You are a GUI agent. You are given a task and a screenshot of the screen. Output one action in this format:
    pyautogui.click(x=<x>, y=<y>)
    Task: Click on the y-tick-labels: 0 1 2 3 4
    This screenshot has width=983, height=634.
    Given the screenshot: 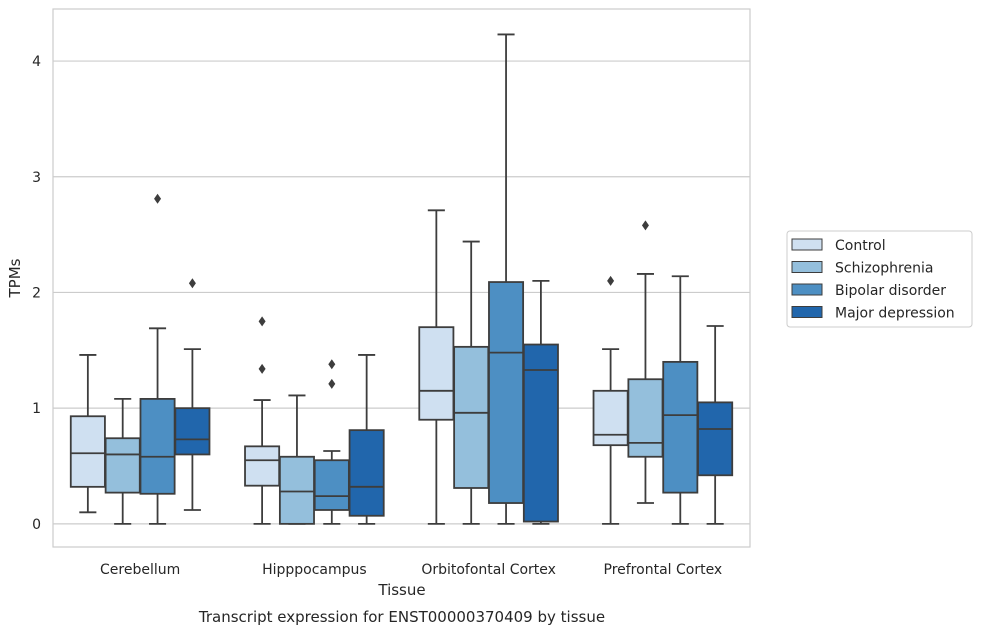 What is the action you would take?
    pyautogui.click(x=36, y=293)
    